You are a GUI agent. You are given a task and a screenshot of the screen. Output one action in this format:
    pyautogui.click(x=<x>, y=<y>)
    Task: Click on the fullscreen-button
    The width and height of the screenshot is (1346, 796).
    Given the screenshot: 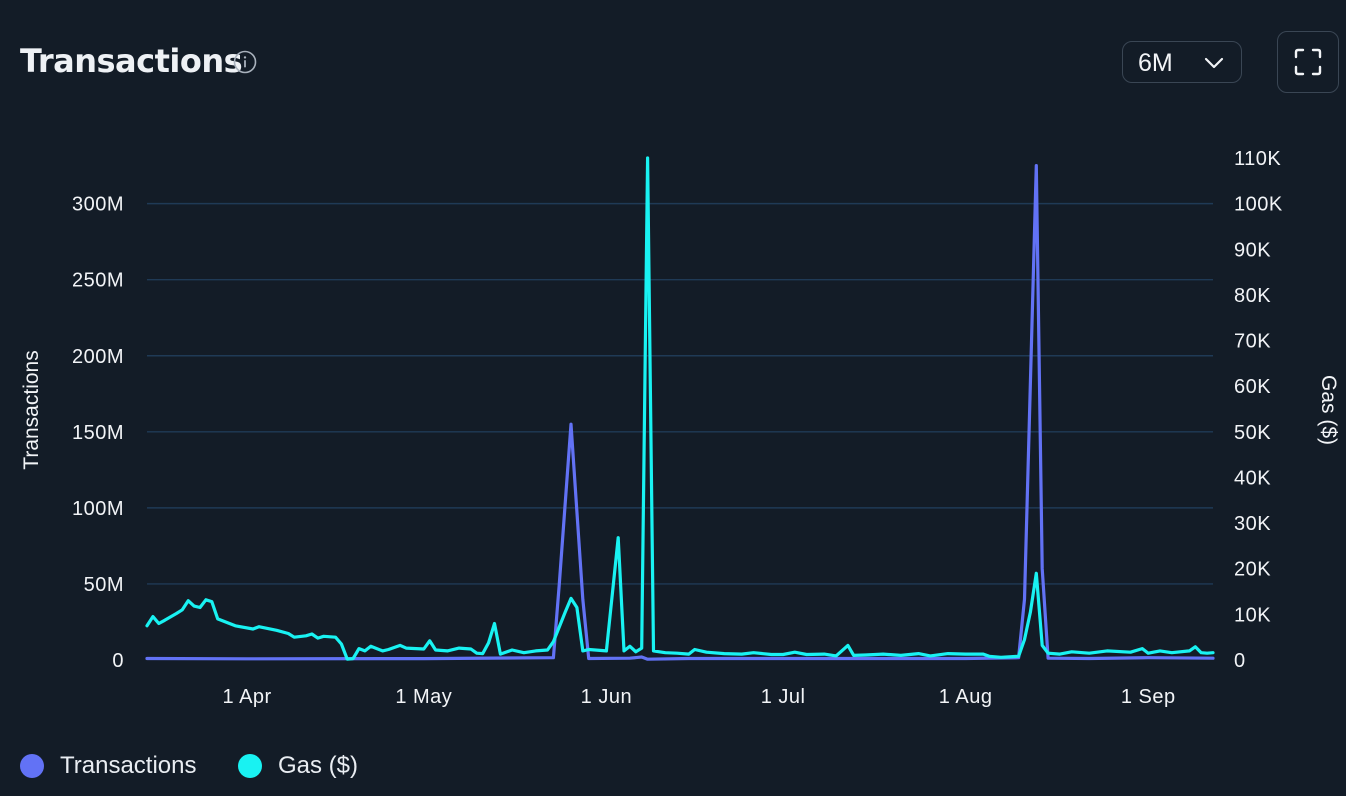 What is the action you would take?
    pyautogui.click(x=1308, y=62)
    